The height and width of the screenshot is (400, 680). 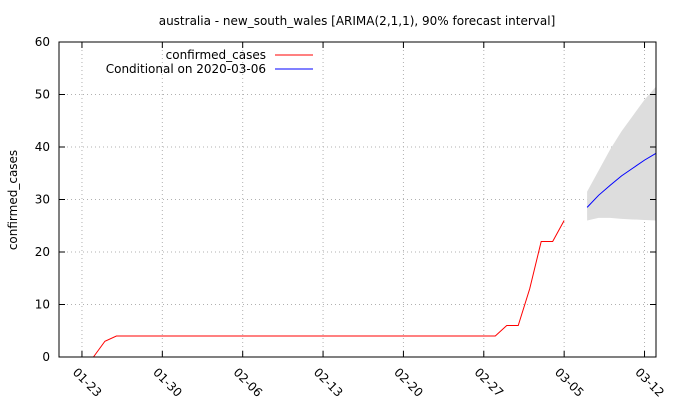 What do you see at coordinates (167, 382) in the screenshot?
I see `x-tick-label: 01-30` at bounding box center [167, 382].